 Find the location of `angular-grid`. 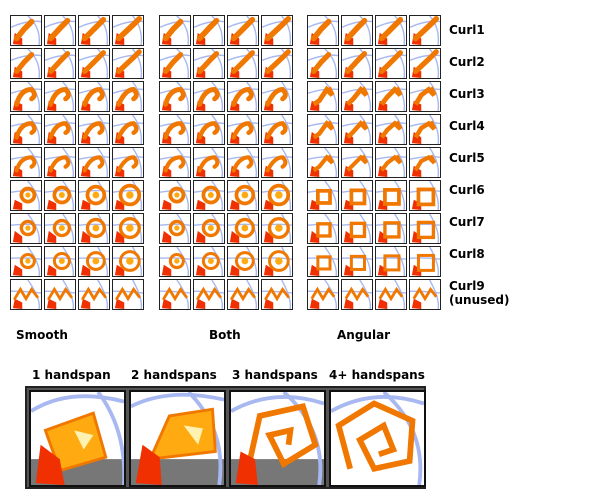

angular-grid is located at coordinates (374, 162).